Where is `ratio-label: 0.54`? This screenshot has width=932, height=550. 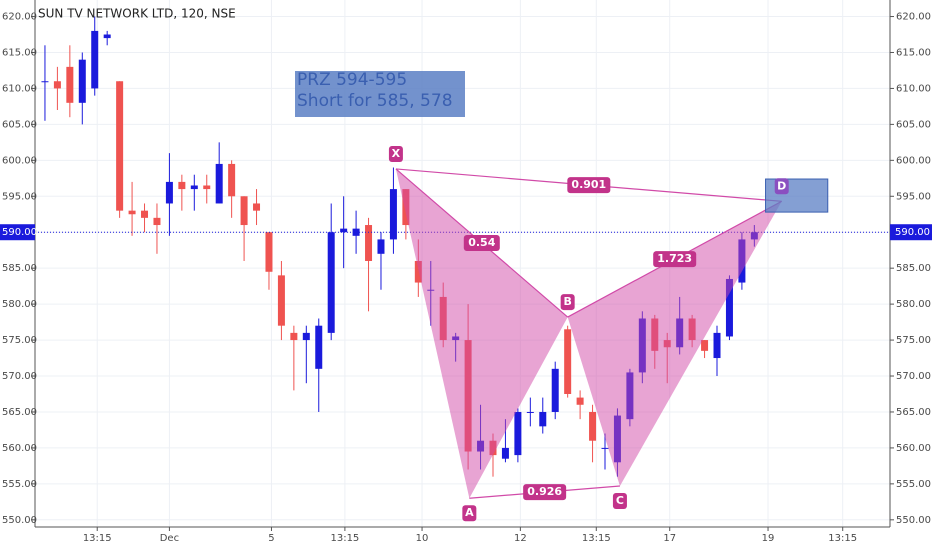
ratio-label: 0.54 is located at coordinates (481, 242).